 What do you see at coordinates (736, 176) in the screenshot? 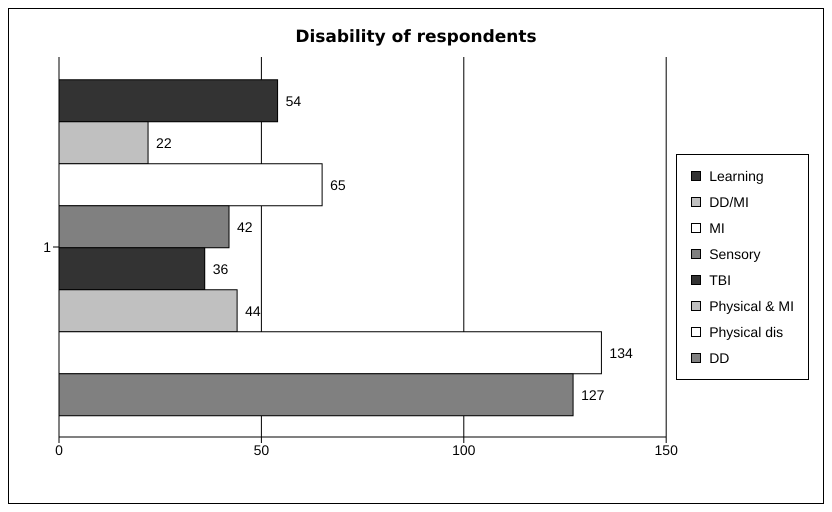
I see `legend-label: Learning` at bounding box center [736, 176].